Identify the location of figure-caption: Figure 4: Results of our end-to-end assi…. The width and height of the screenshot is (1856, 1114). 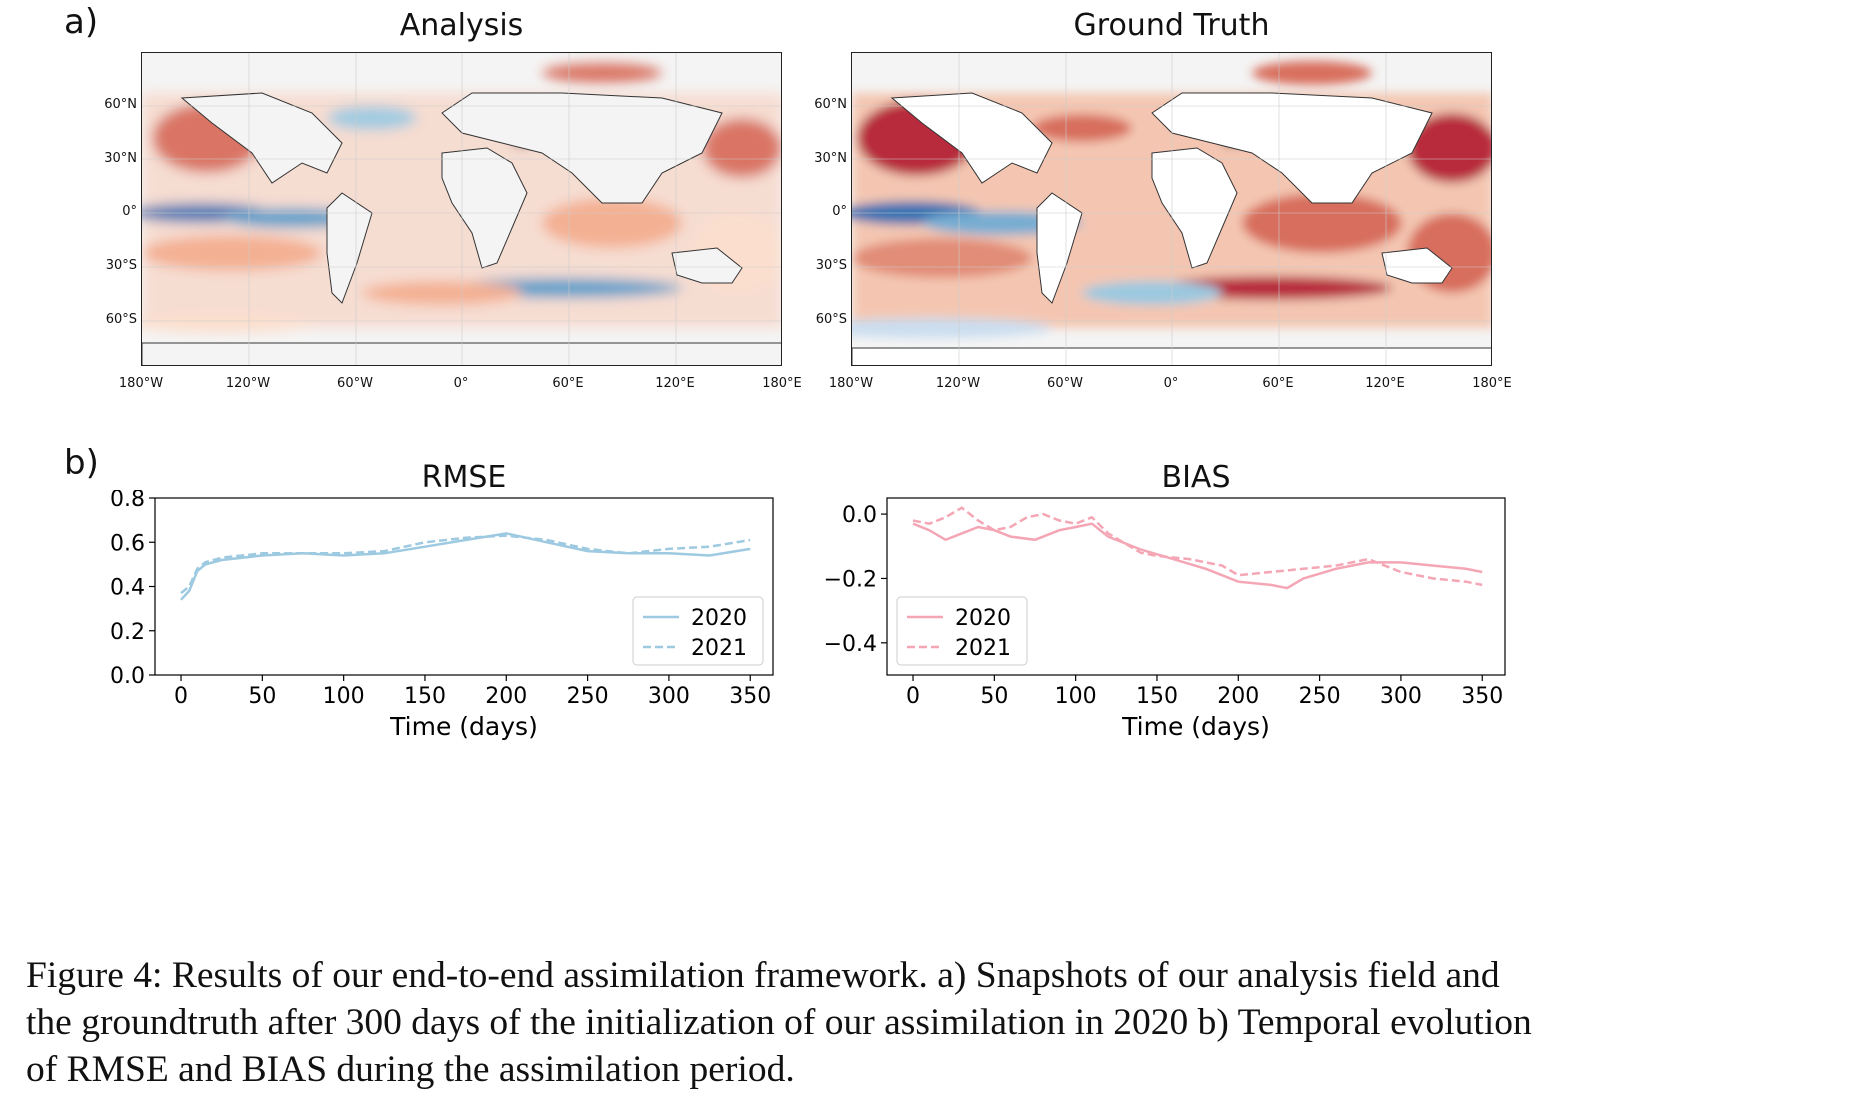
(779, 1022).